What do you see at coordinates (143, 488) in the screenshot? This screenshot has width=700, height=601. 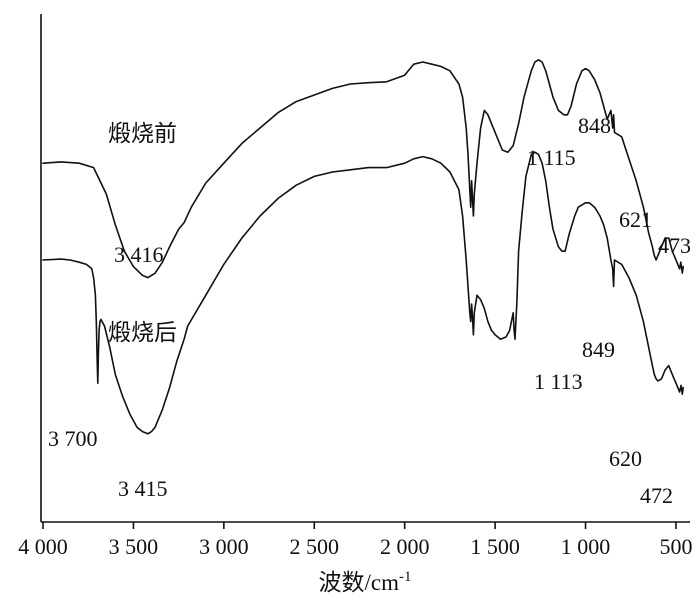 I see `peak-label-3415: 3 415` at bounding box center [143, 488].